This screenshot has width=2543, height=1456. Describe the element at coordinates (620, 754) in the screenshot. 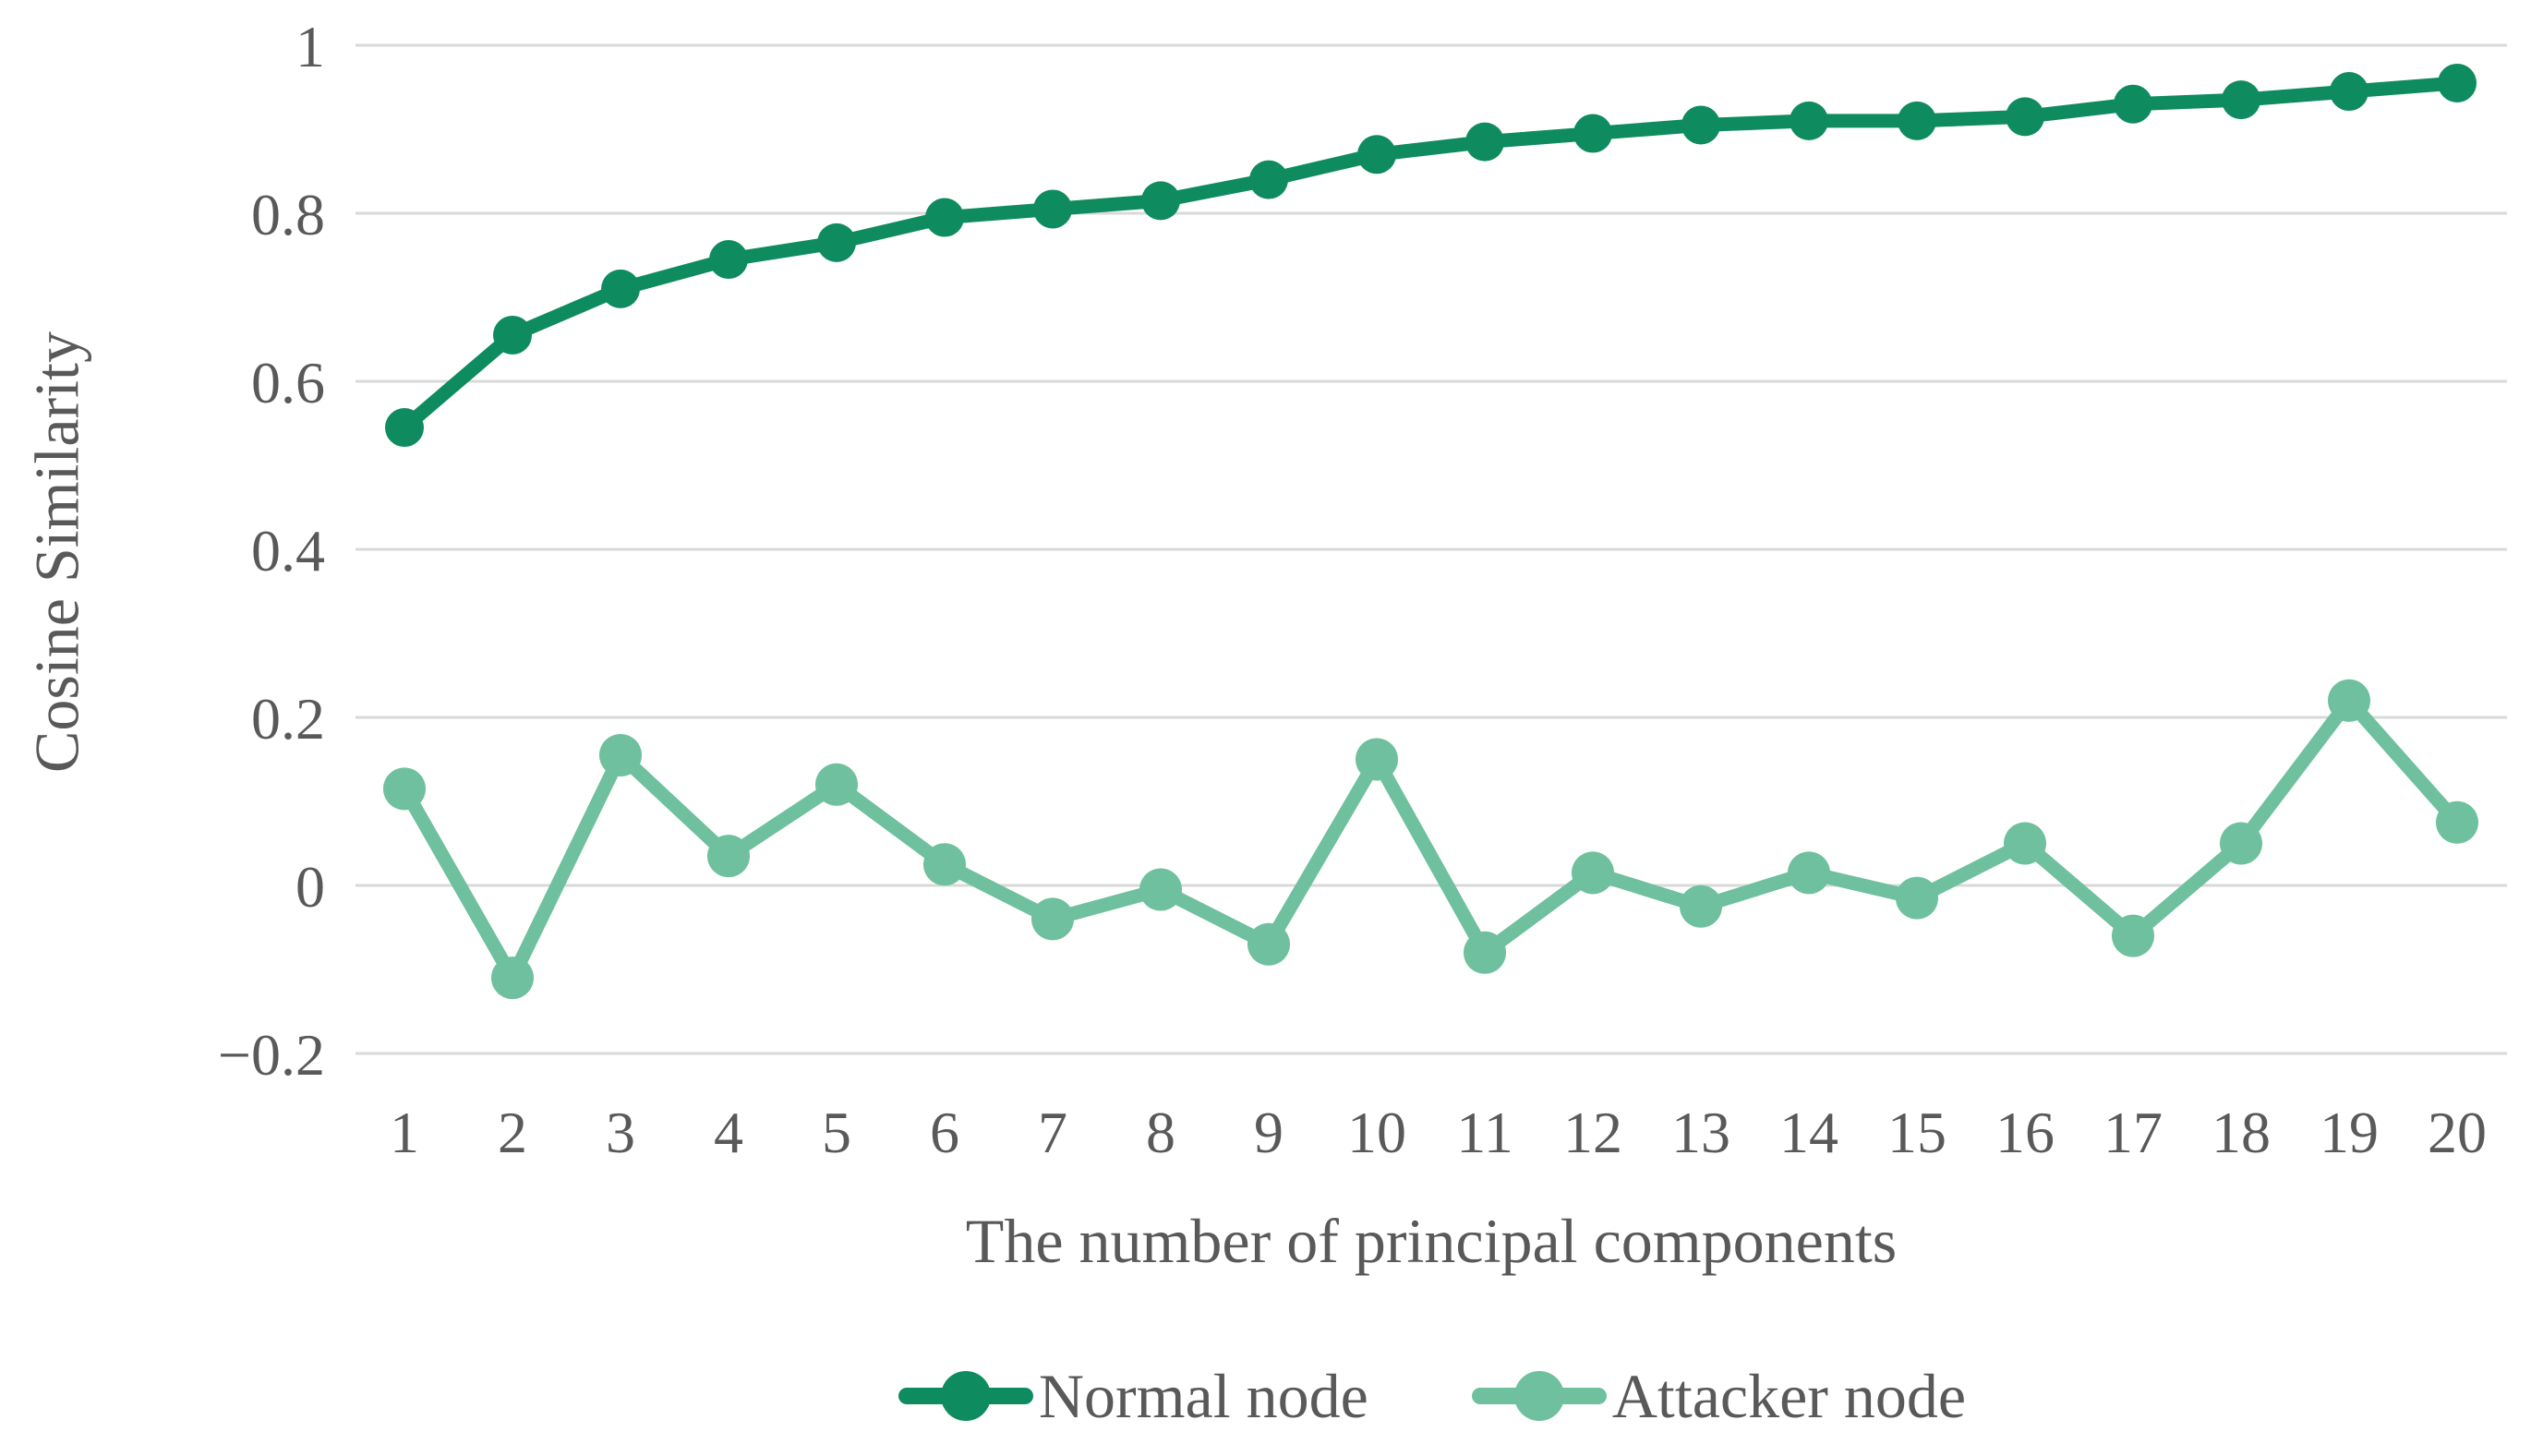

I see `data-point-attacker-node-x3` at that location.